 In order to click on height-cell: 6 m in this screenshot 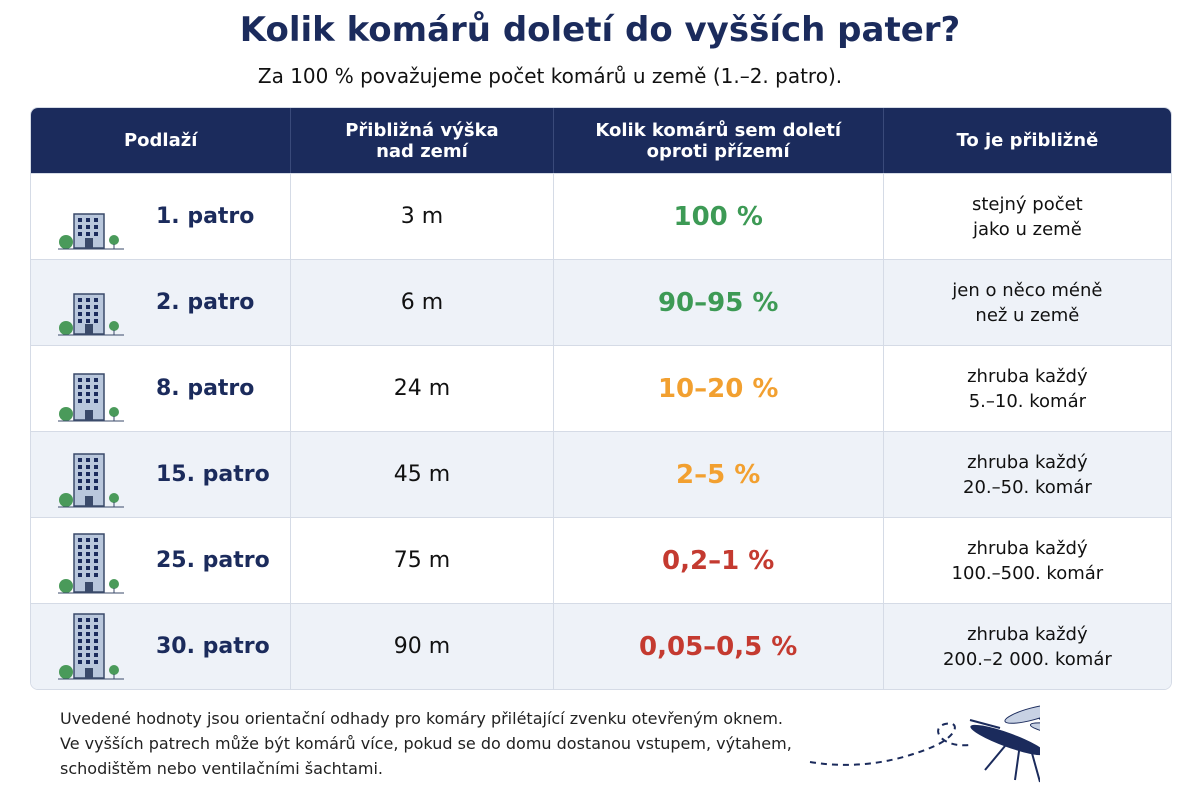, I will do `click(421, 302)`.